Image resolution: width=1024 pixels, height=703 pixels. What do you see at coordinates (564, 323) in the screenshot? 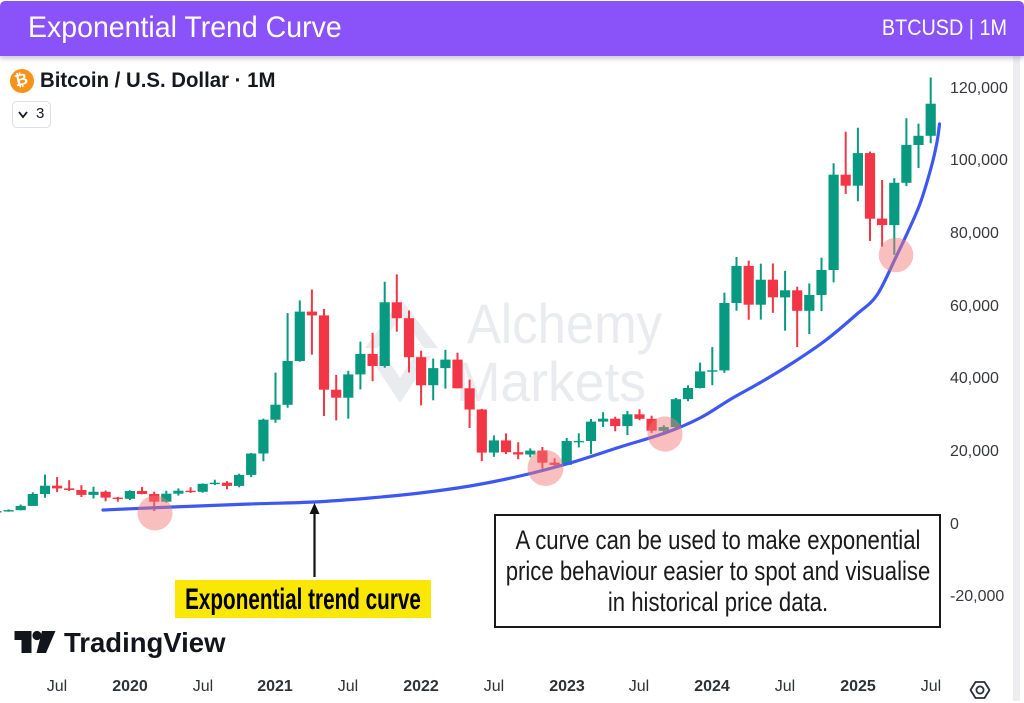
I see `svg-text: Alchemy` at bounding box center [564, 323].